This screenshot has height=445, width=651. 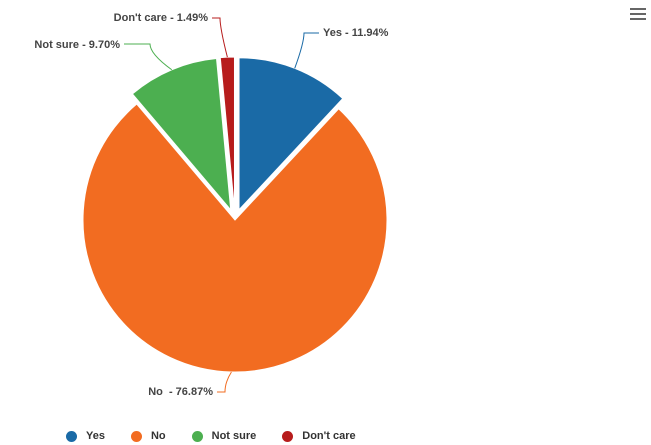 I want to click on legend-swatch-no, so click(x=136, y=436).